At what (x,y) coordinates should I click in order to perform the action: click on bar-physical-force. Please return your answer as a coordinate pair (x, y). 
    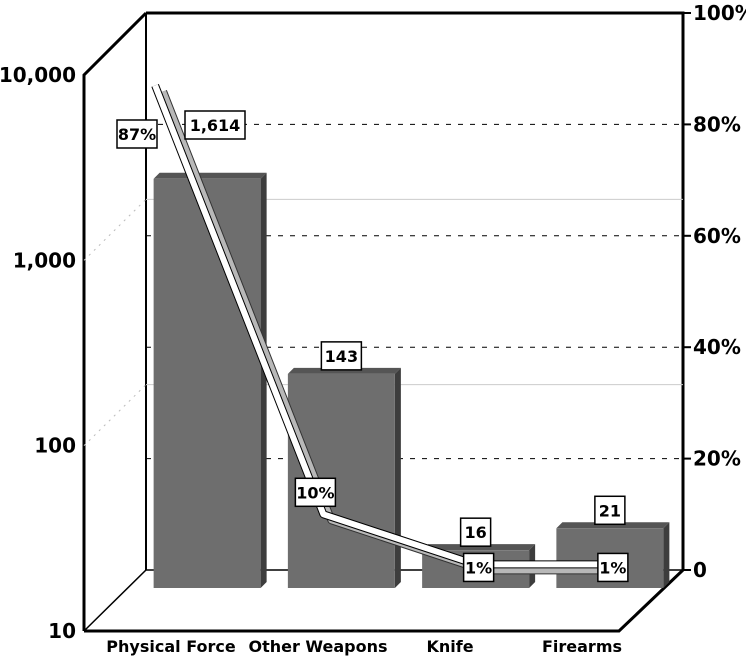
    Looking at the image, I should click on (210, 380).